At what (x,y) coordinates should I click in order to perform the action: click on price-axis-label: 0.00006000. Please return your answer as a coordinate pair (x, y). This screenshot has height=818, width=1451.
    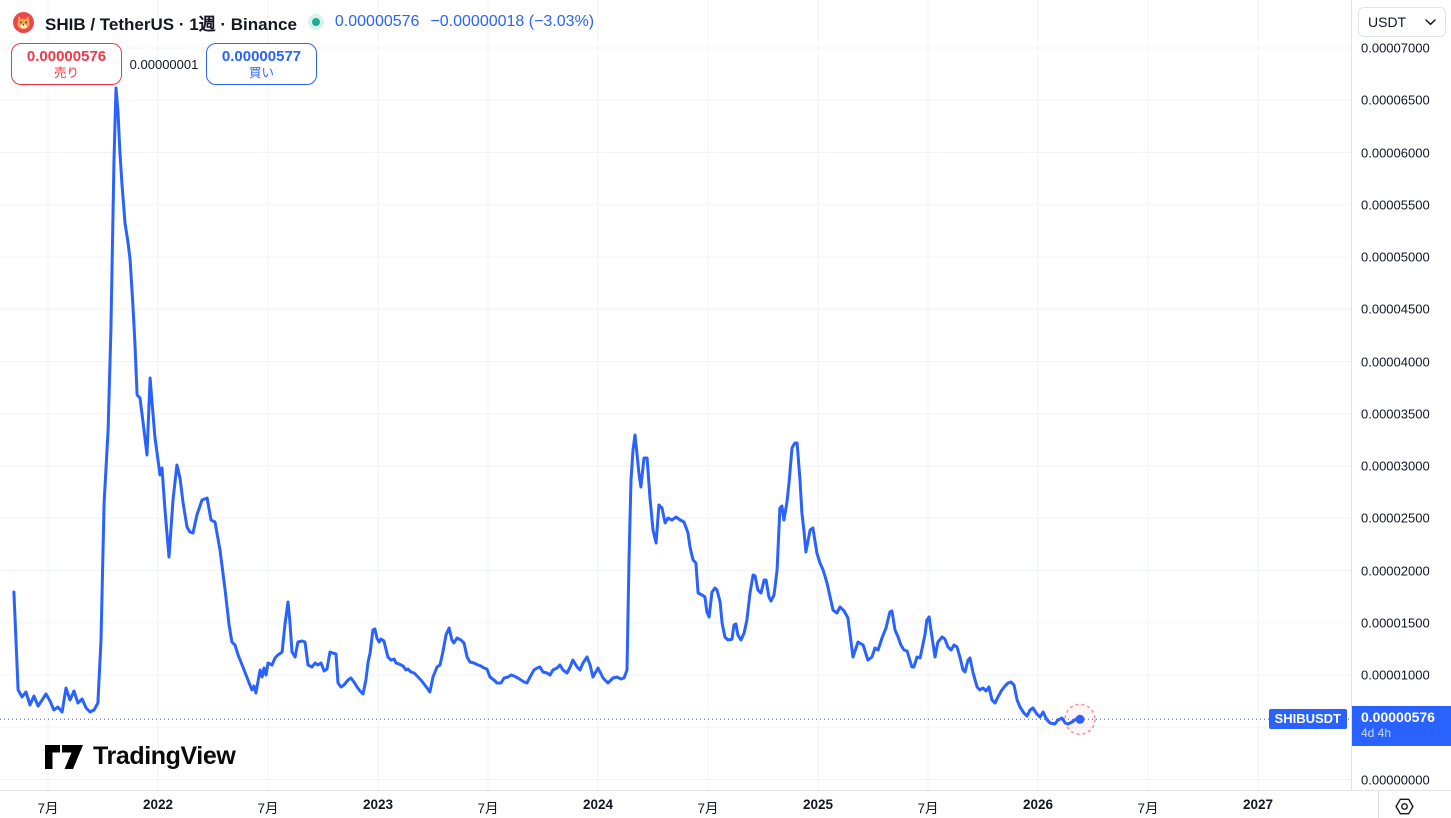
    Looking at the image, I should click on (1395, 152).